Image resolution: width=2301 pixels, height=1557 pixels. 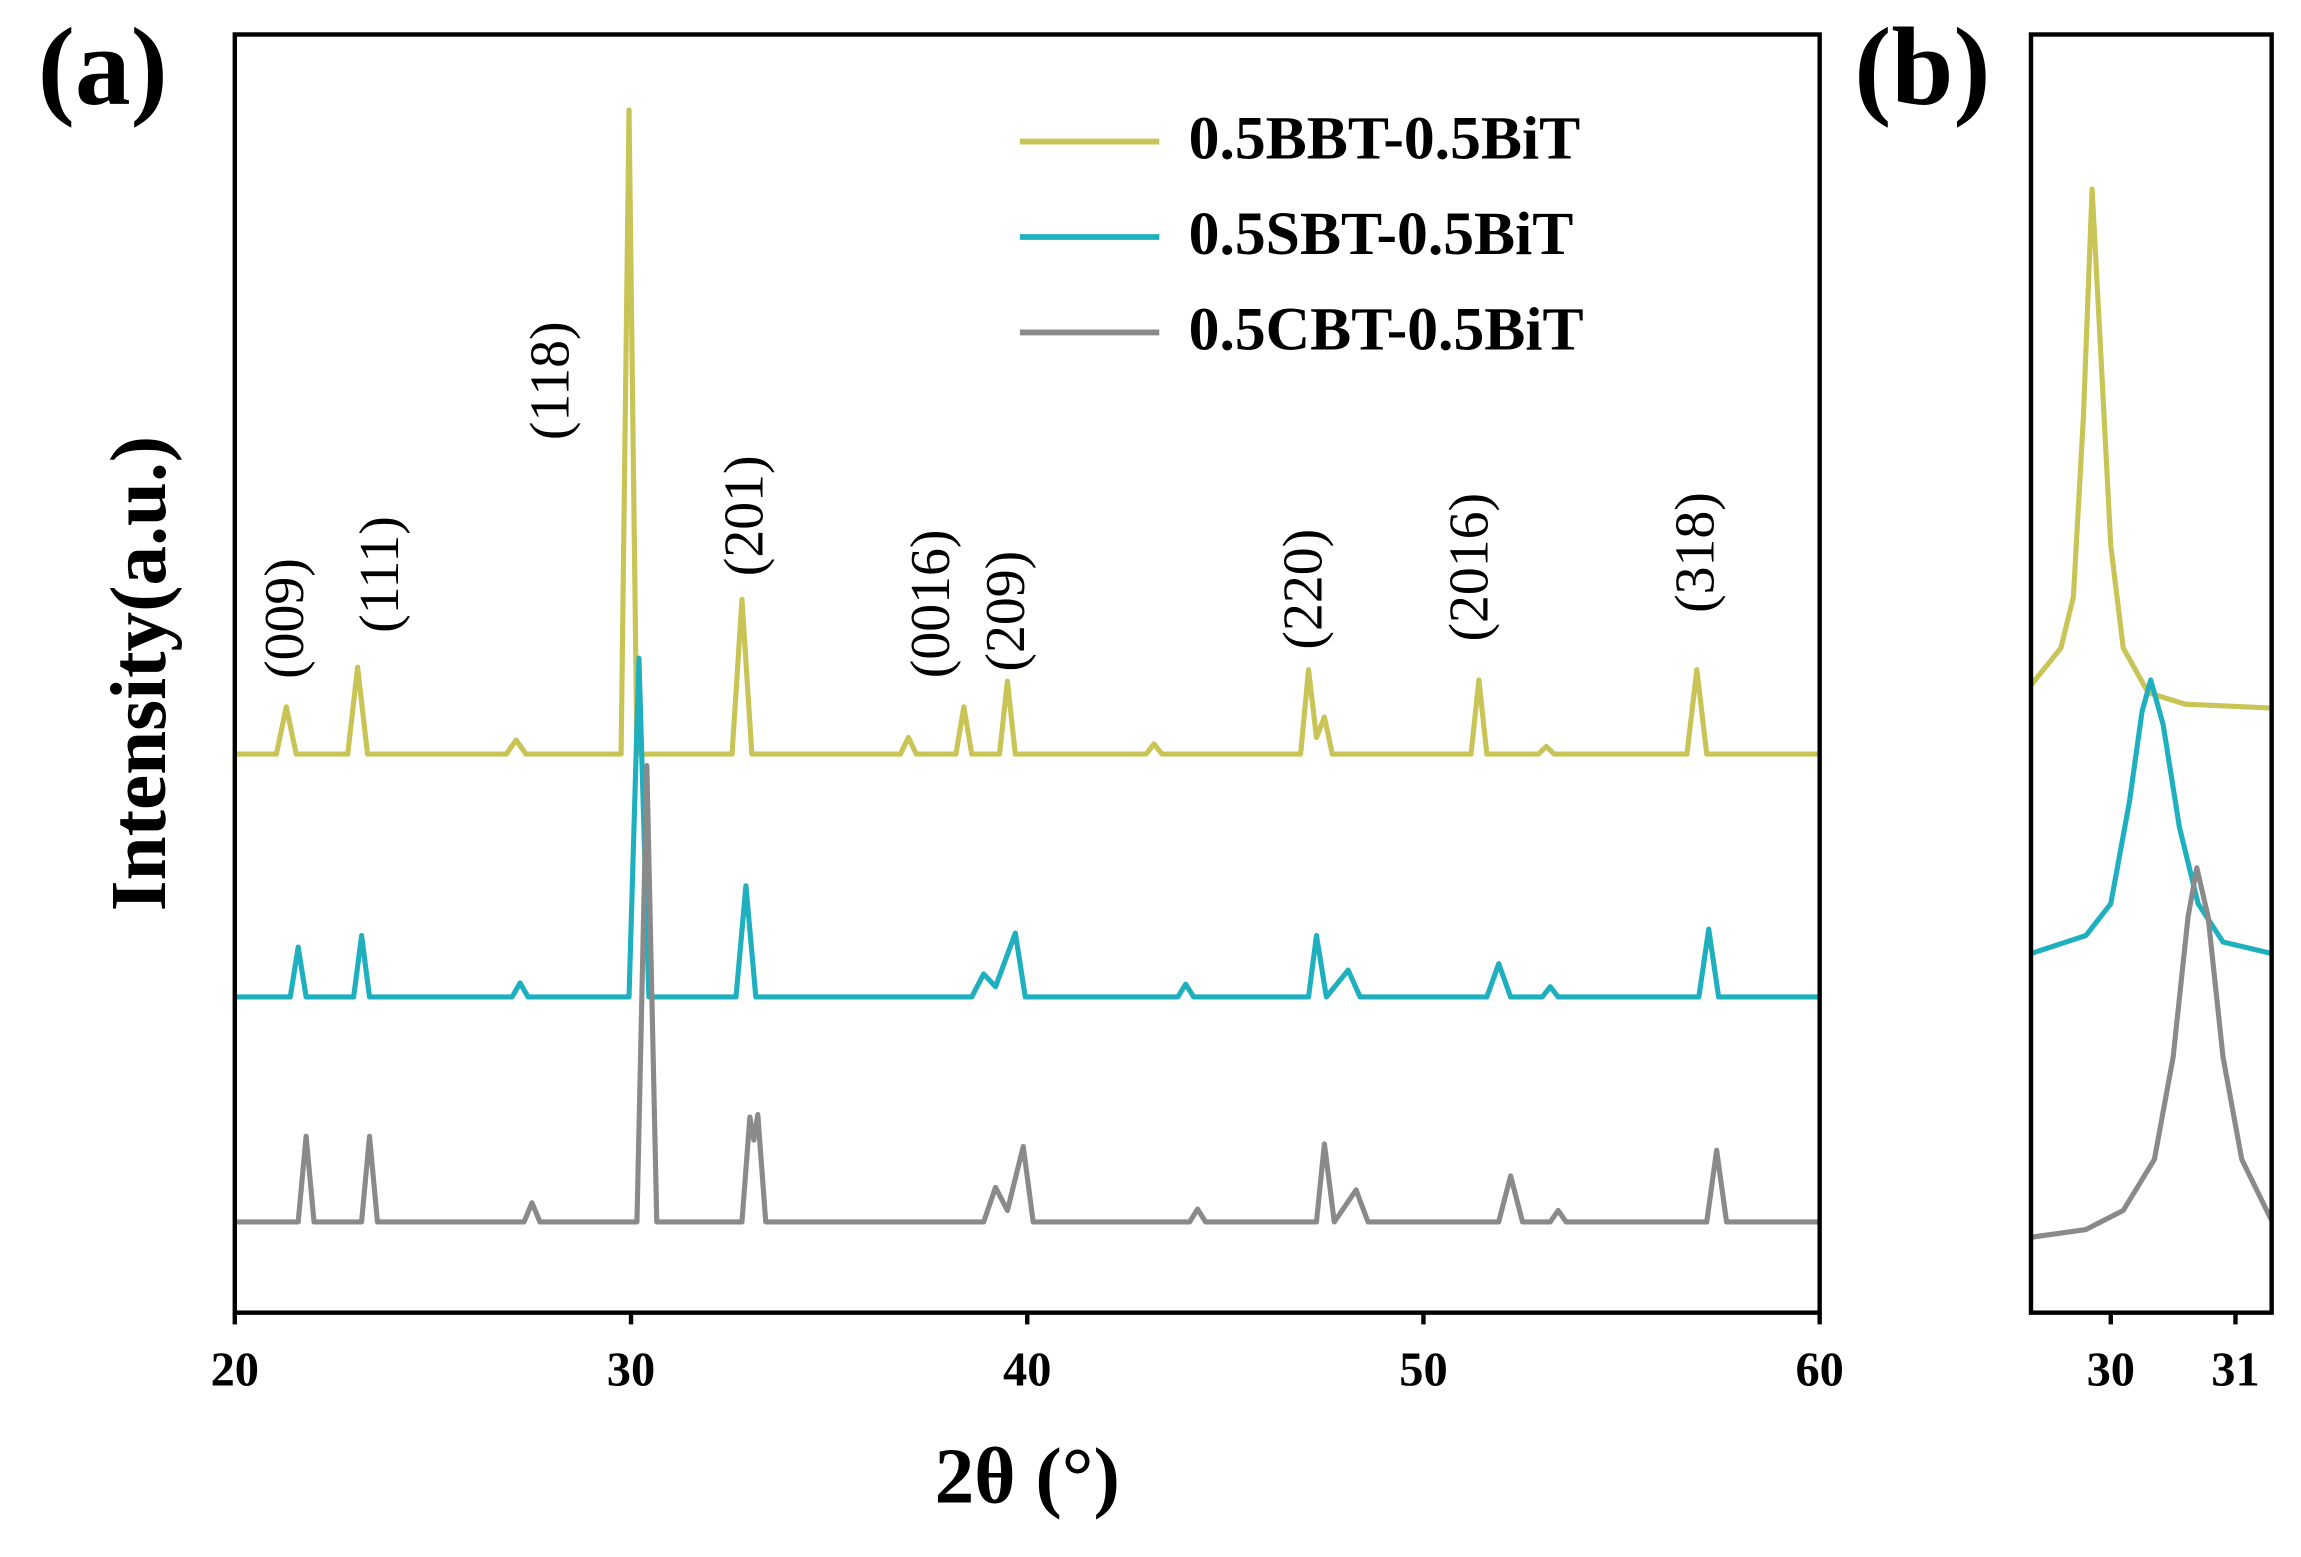 What do you see at coordinates (2235, 1369) in the screenshot?
I see `x-tick-label: 31` at bounding box center [2235, 1369].